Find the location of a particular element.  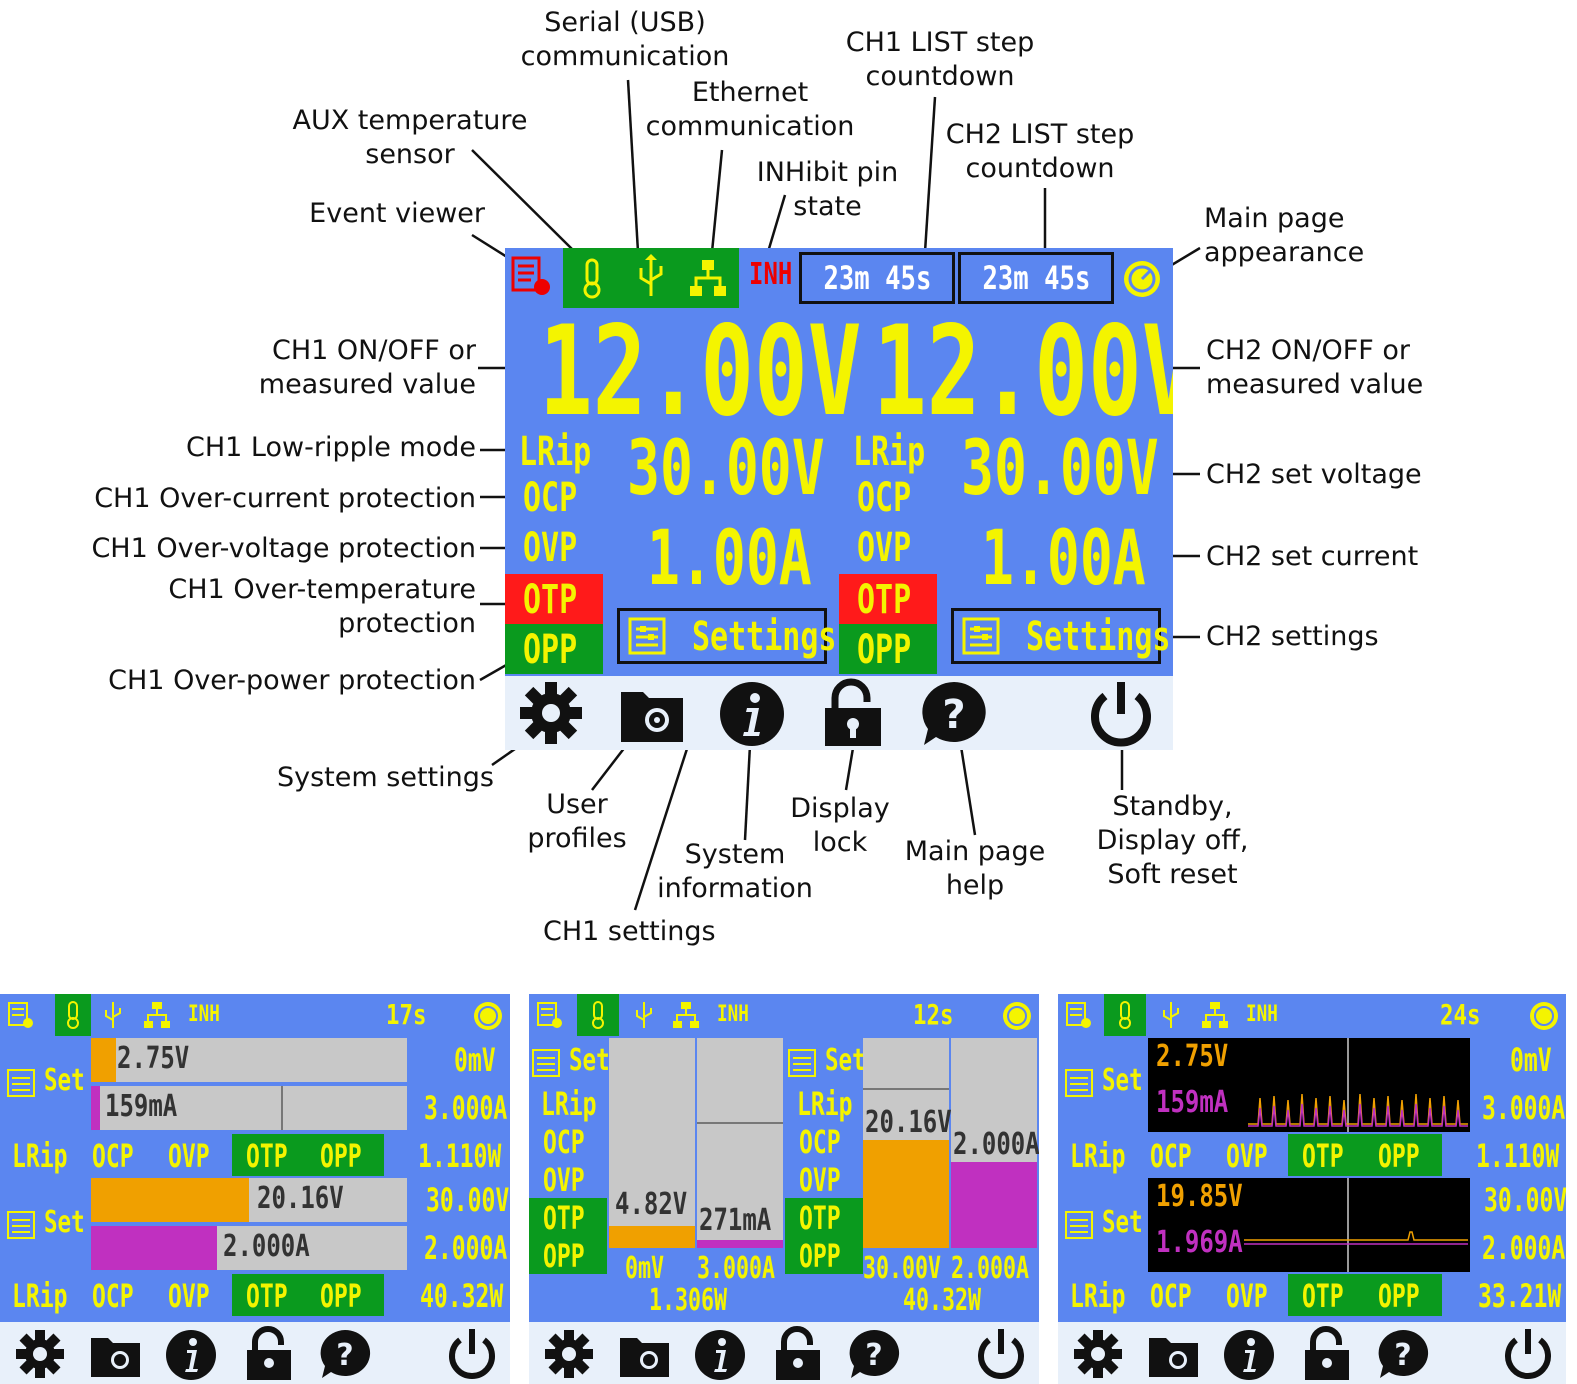

ch2-ovp-label: OVP is located at coordinates (884, 548).